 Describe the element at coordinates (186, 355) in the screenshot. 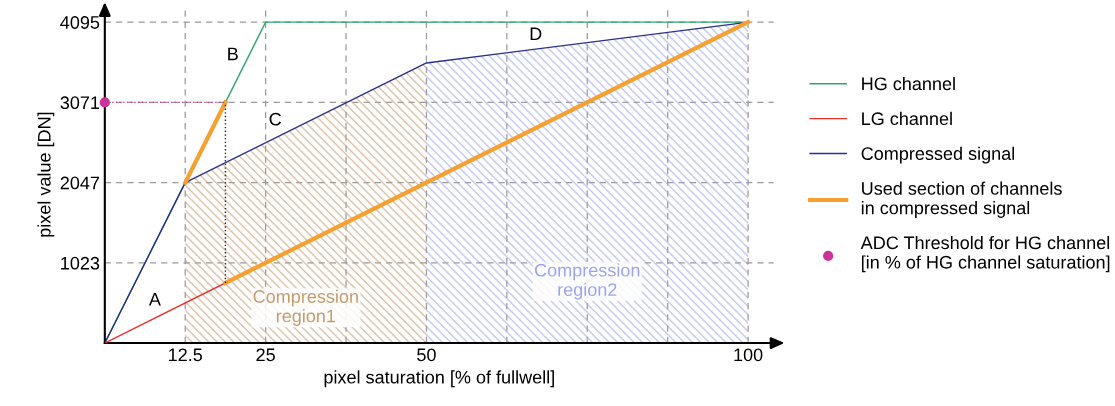

I see `x-tick-label: 12.5` at that location.